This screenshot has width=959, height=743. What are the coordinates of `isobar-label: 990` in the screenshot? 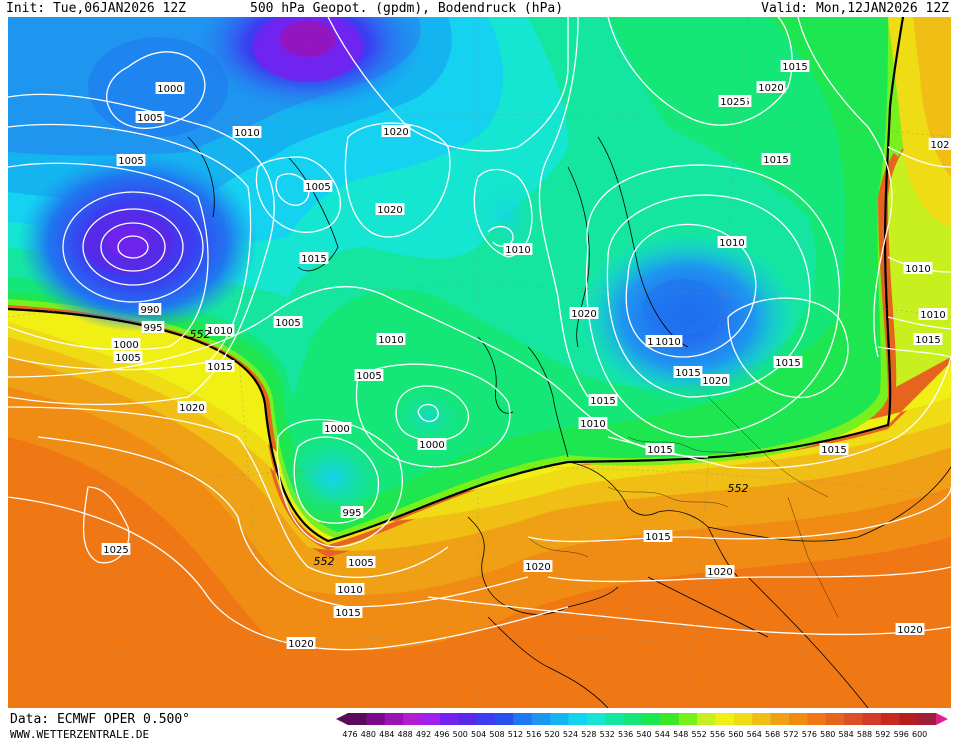 It's located at (150, 309).